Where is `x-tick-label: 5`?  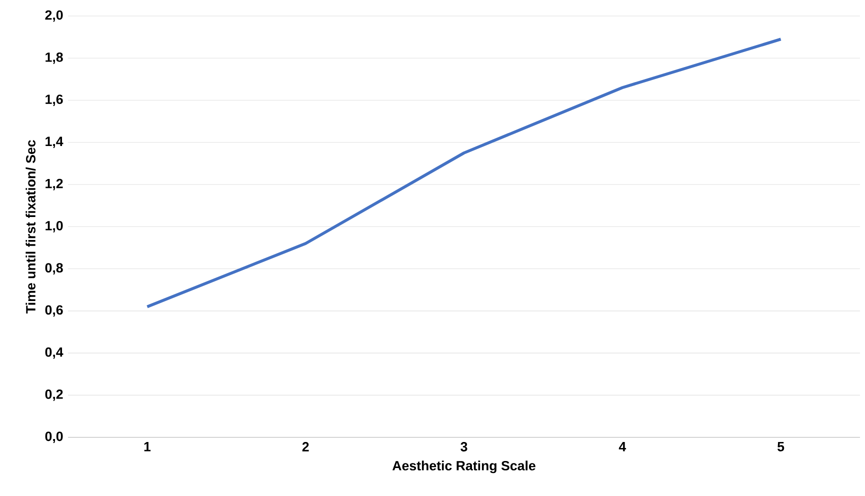
x-tick-label: 5 is located at coordinates (781, 447).